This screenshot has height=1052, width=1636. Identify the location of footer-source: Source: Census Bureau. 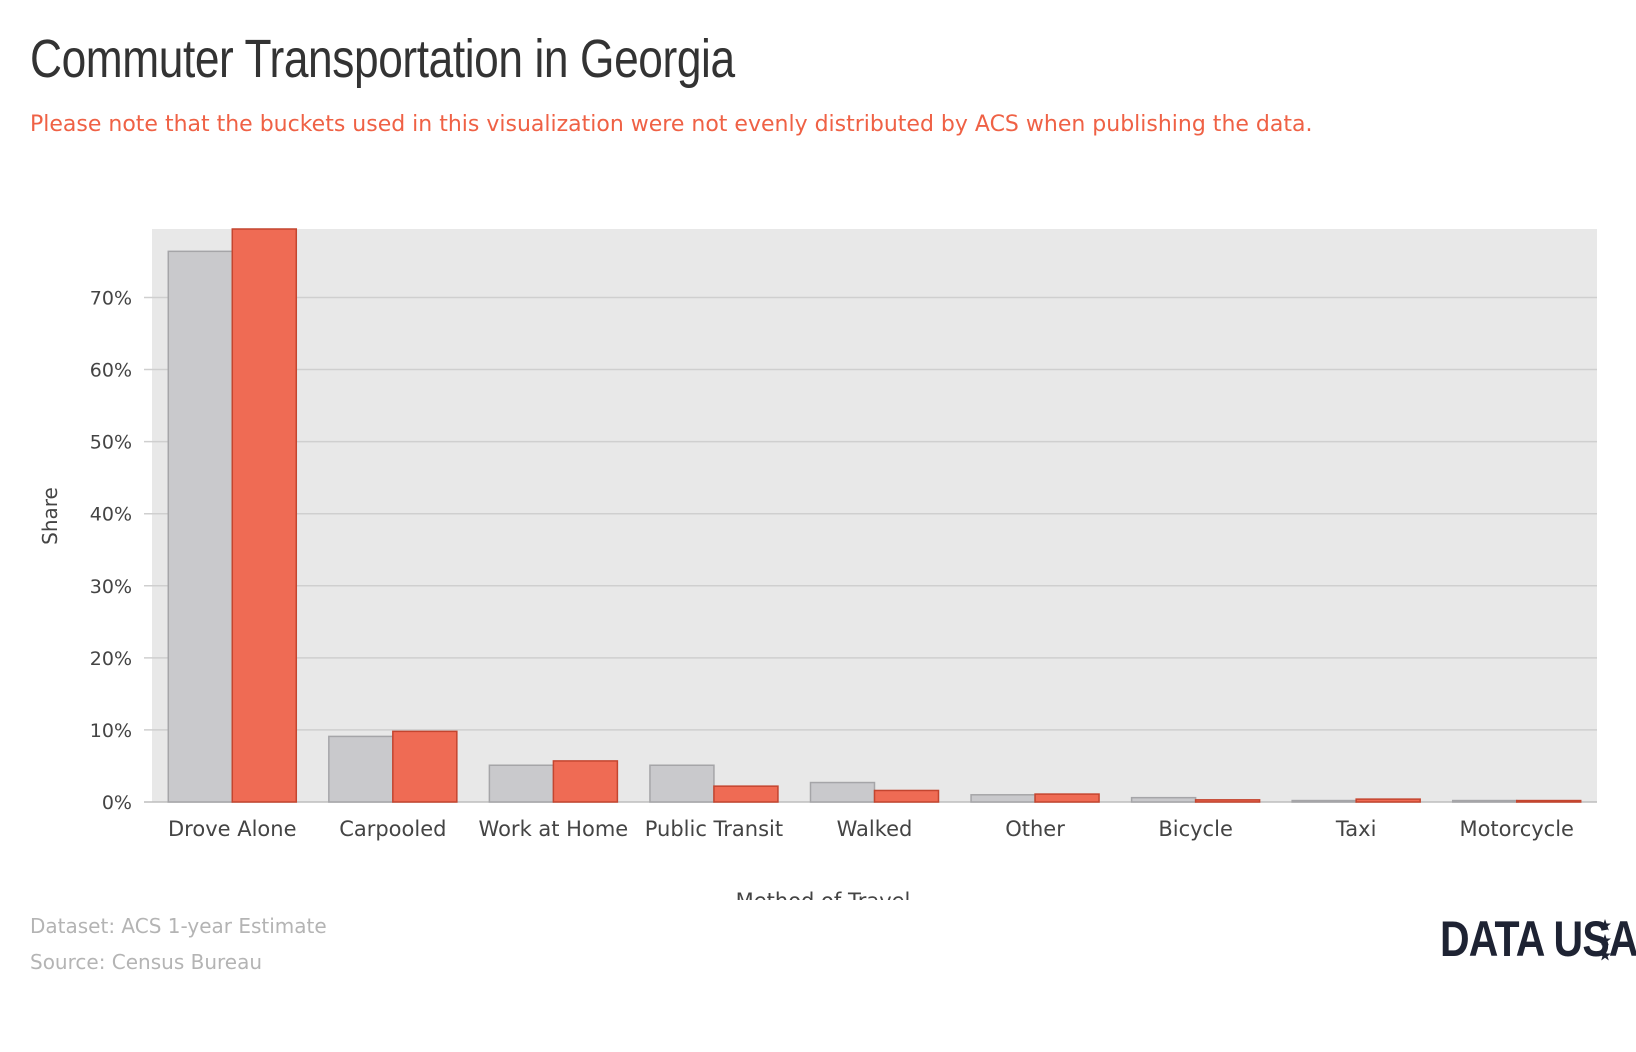
(146, 962).